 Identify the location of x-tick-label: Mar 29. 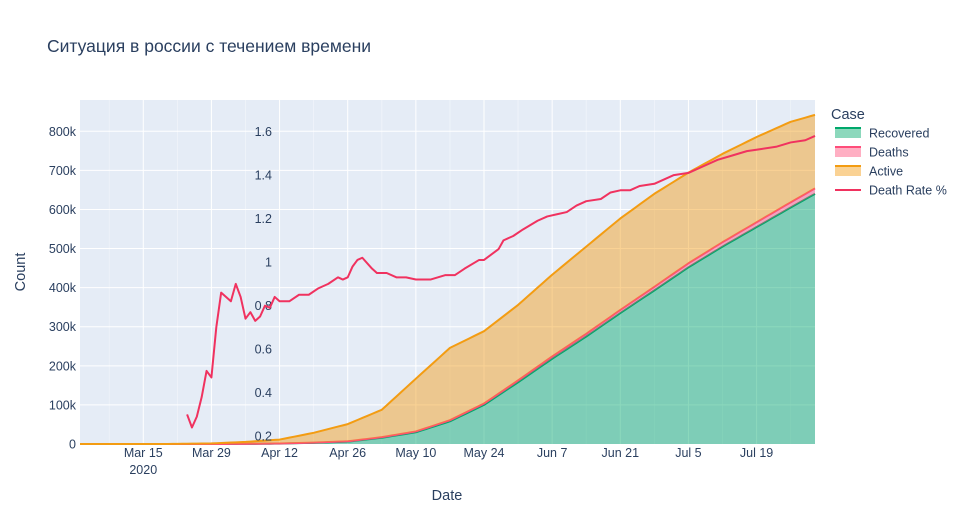
(211, 453).